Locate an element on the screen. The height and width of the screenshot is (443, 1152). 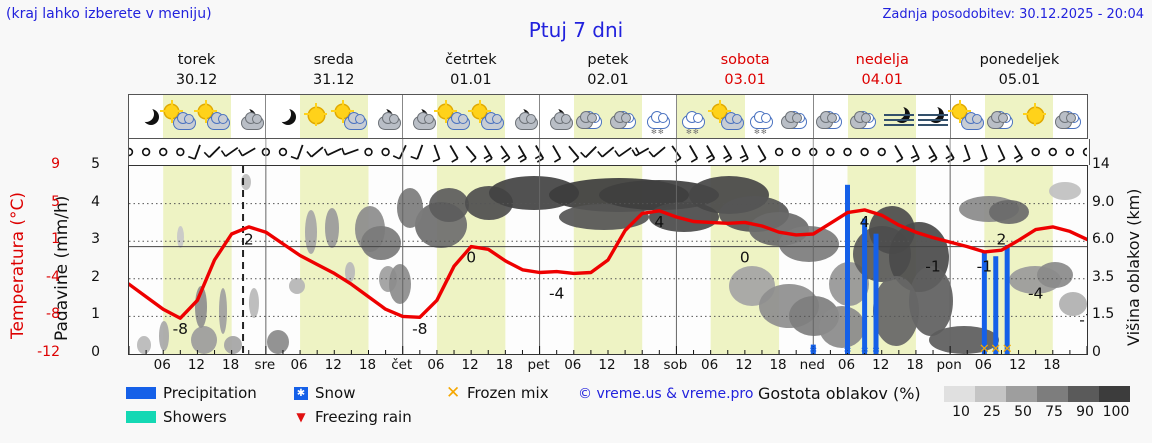
location-menu-note: (kraj lahko izberete v meniju) is located at coordinates (109, 14).